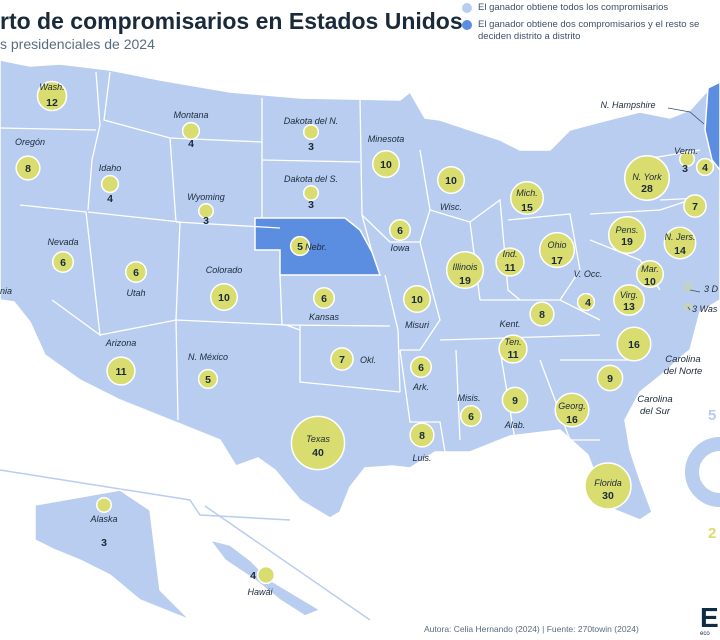 The width and height of the screenshot is (720, 640). What do you see at coordinates (311, 205) in the screenshot?
I see `state-votes-sdakota: 3` at bounding box center [311, 205].